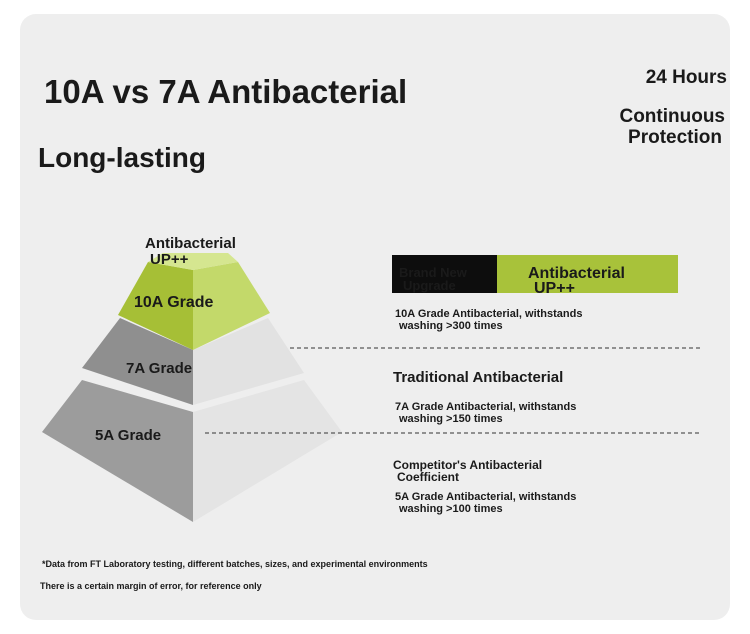 This screenshot has width=750, height=634. What do you see at coordinates (485, 407) in the screenshot?
I see `description: 7A Grade Antibacterial, withstands` at bounding box center [485, 407].